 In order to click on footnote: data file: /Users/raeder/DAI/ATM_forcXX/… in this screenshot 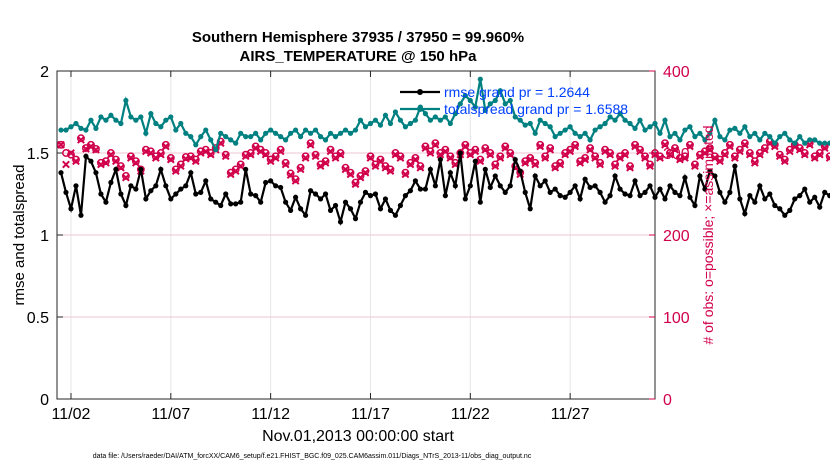, I will do `click(312, 456)`.